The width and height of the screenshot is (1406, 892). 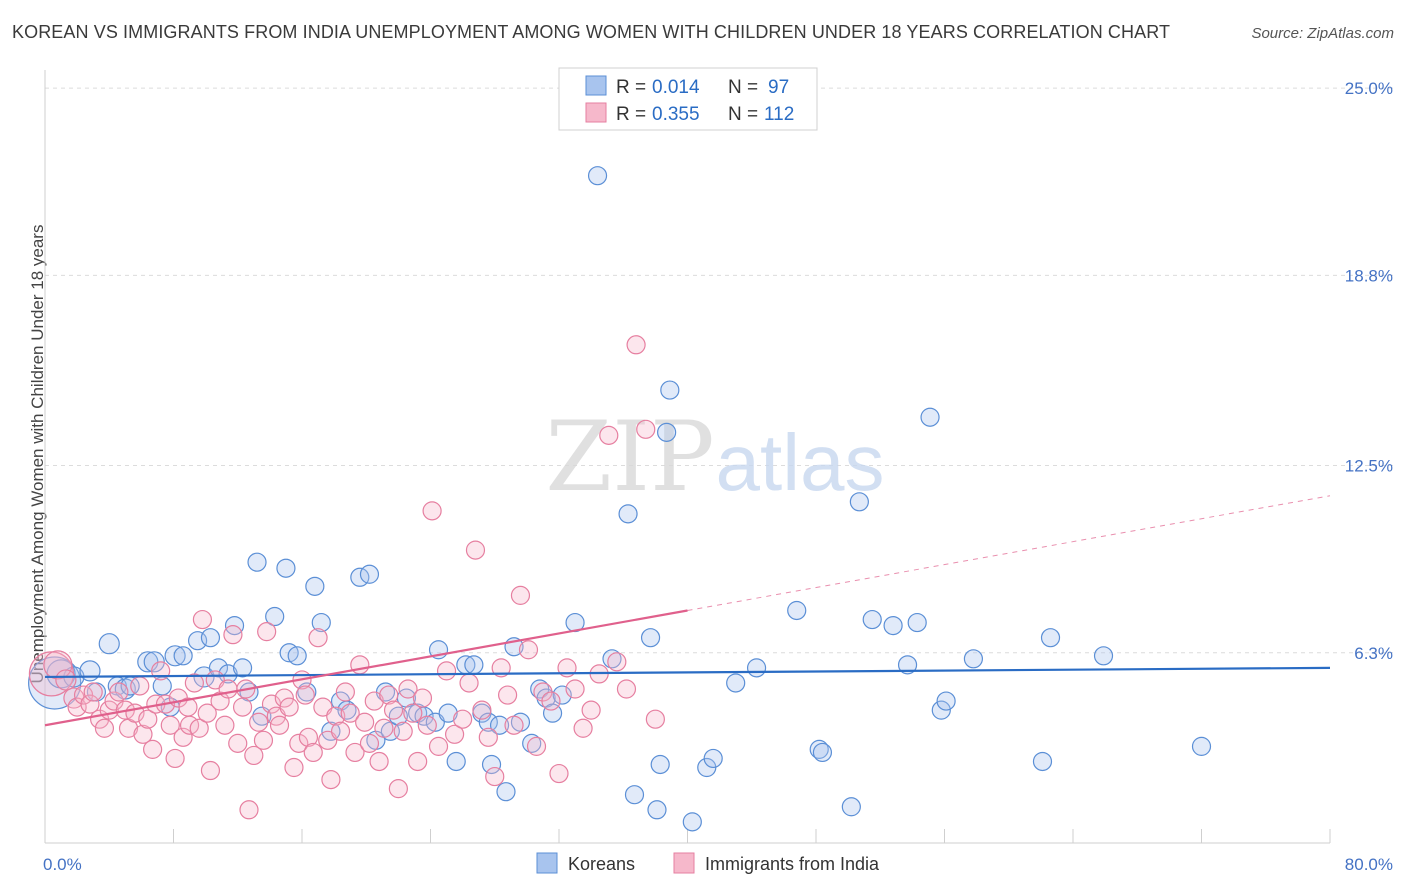 What do you see at coordinates (800, 462) in the screenshot?
I see `watermark-atlas: atlas` at bounding box center [800, 462].